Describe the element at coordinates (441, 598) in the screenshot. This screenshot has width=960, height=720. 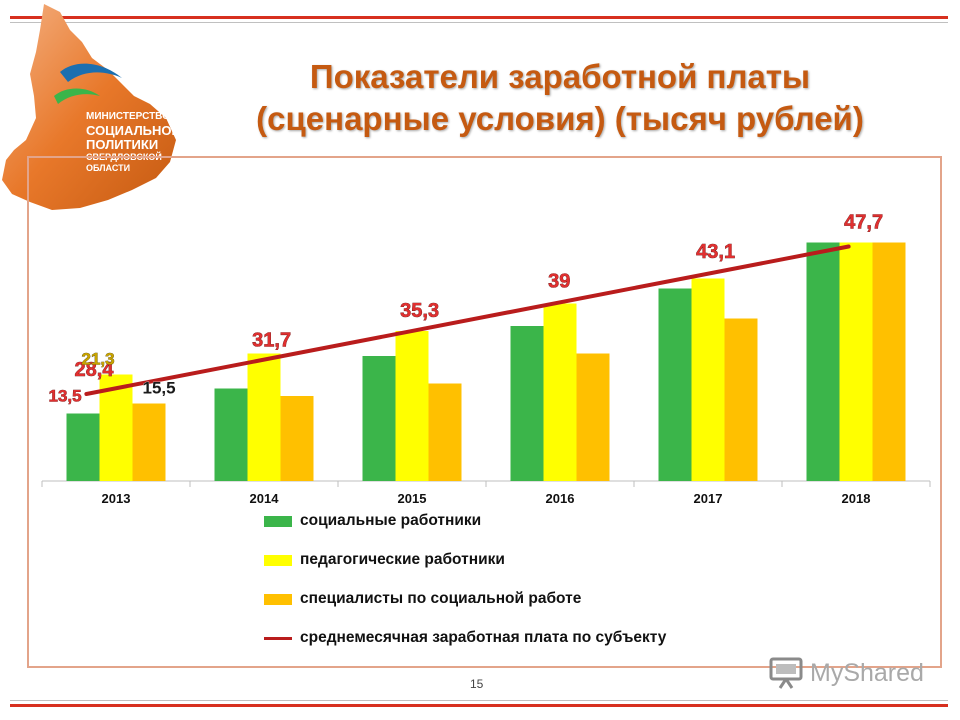
I see `legend-label: специалисты по социальной работе` at that location.